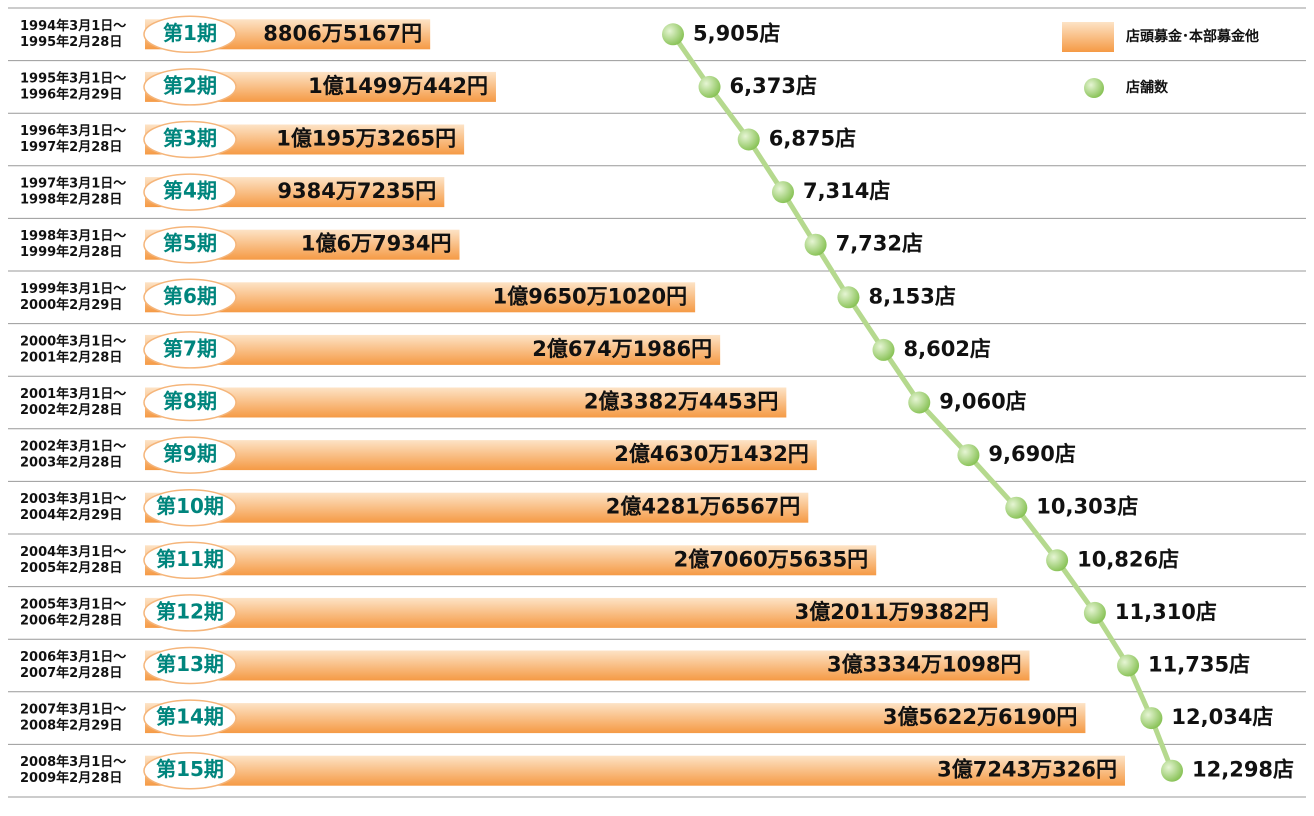 This screenshot has height=816, width=1314. I want to click on term-label: 第8期, so click(190, 401).